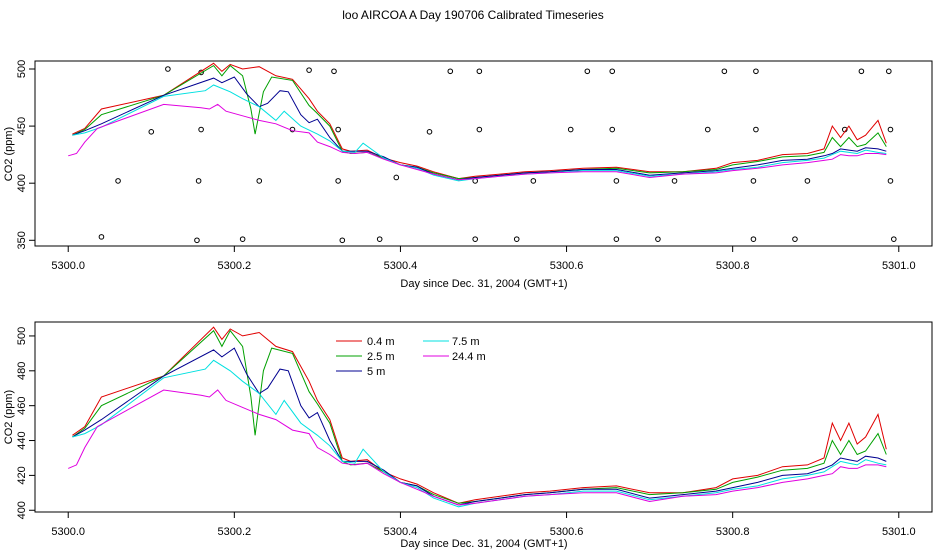  Describe the element at coordinates (733, 532) in the screenshot. I see `bottom-x-tick-label: 5300.8` at that location.